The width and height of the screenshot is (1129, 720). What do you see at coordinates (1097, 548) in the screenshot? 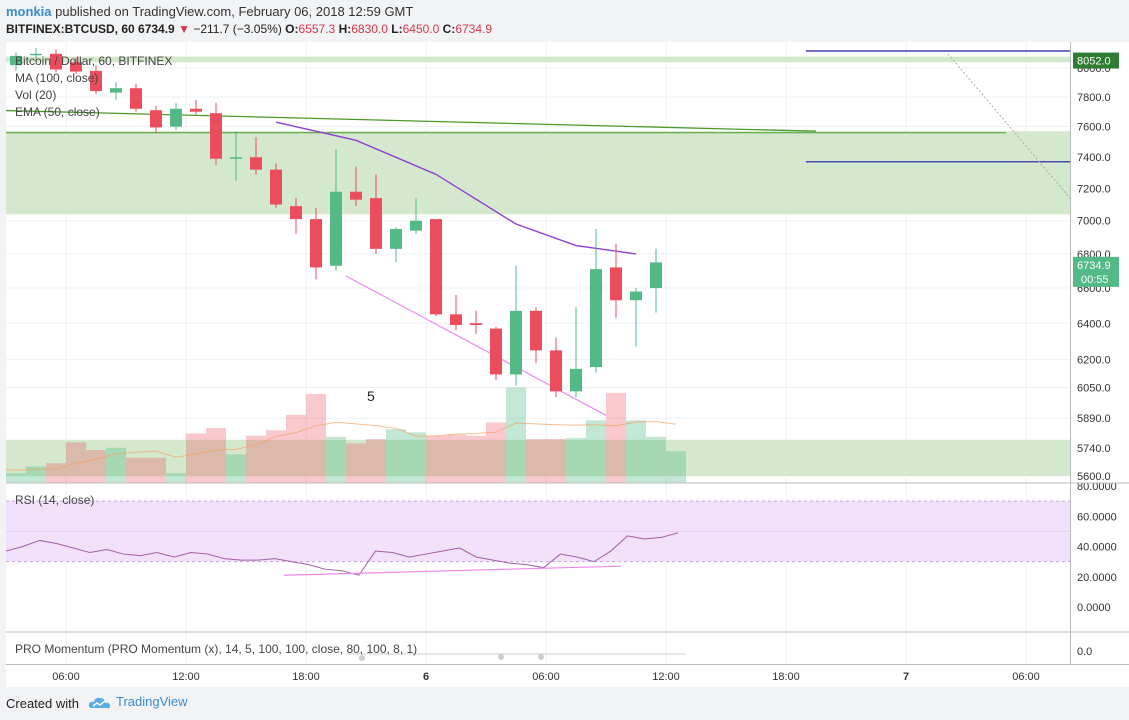
I see `rsi-tick-label: 40.0000` at bounding box center [1097, 548].